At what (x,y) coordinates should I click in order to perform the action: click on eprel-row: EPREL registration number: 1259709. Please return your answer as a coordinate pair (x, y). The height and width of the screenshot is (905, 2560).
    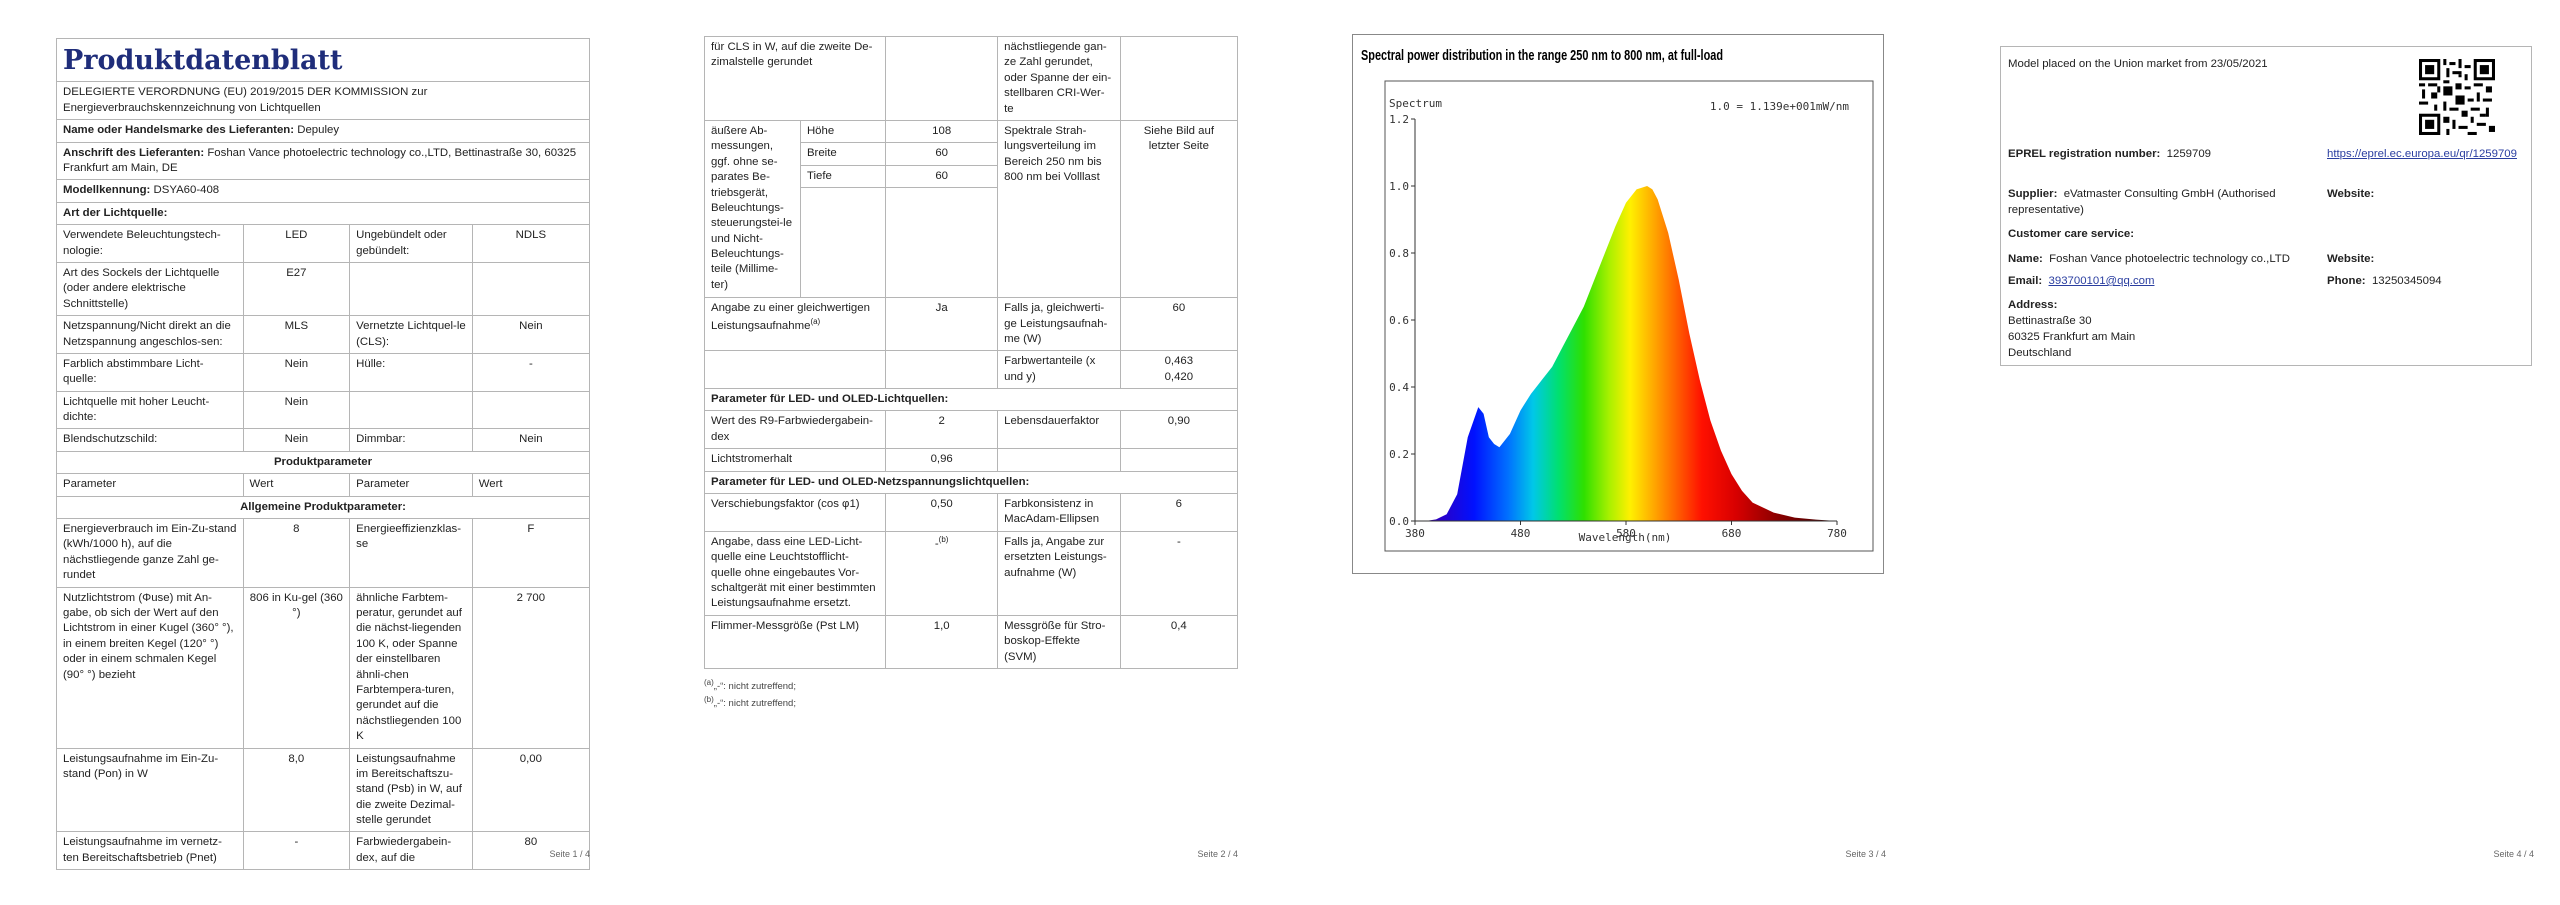
    Looking at the image, I should click on (2109, 155).